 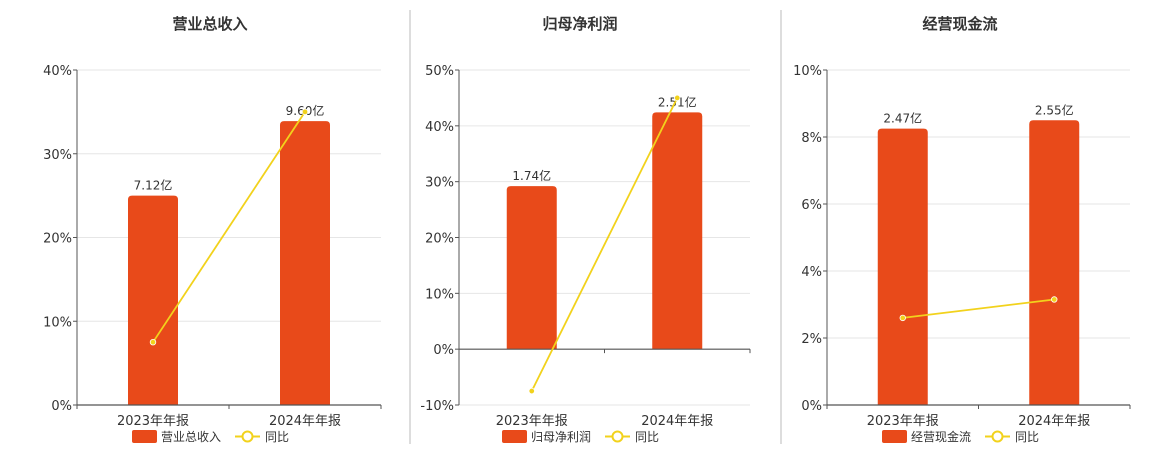 What do you see at coordinates (902, 118) in the screenshot?
I see `bar-data-label: 2.47亿` at bounding box center [902, 118].